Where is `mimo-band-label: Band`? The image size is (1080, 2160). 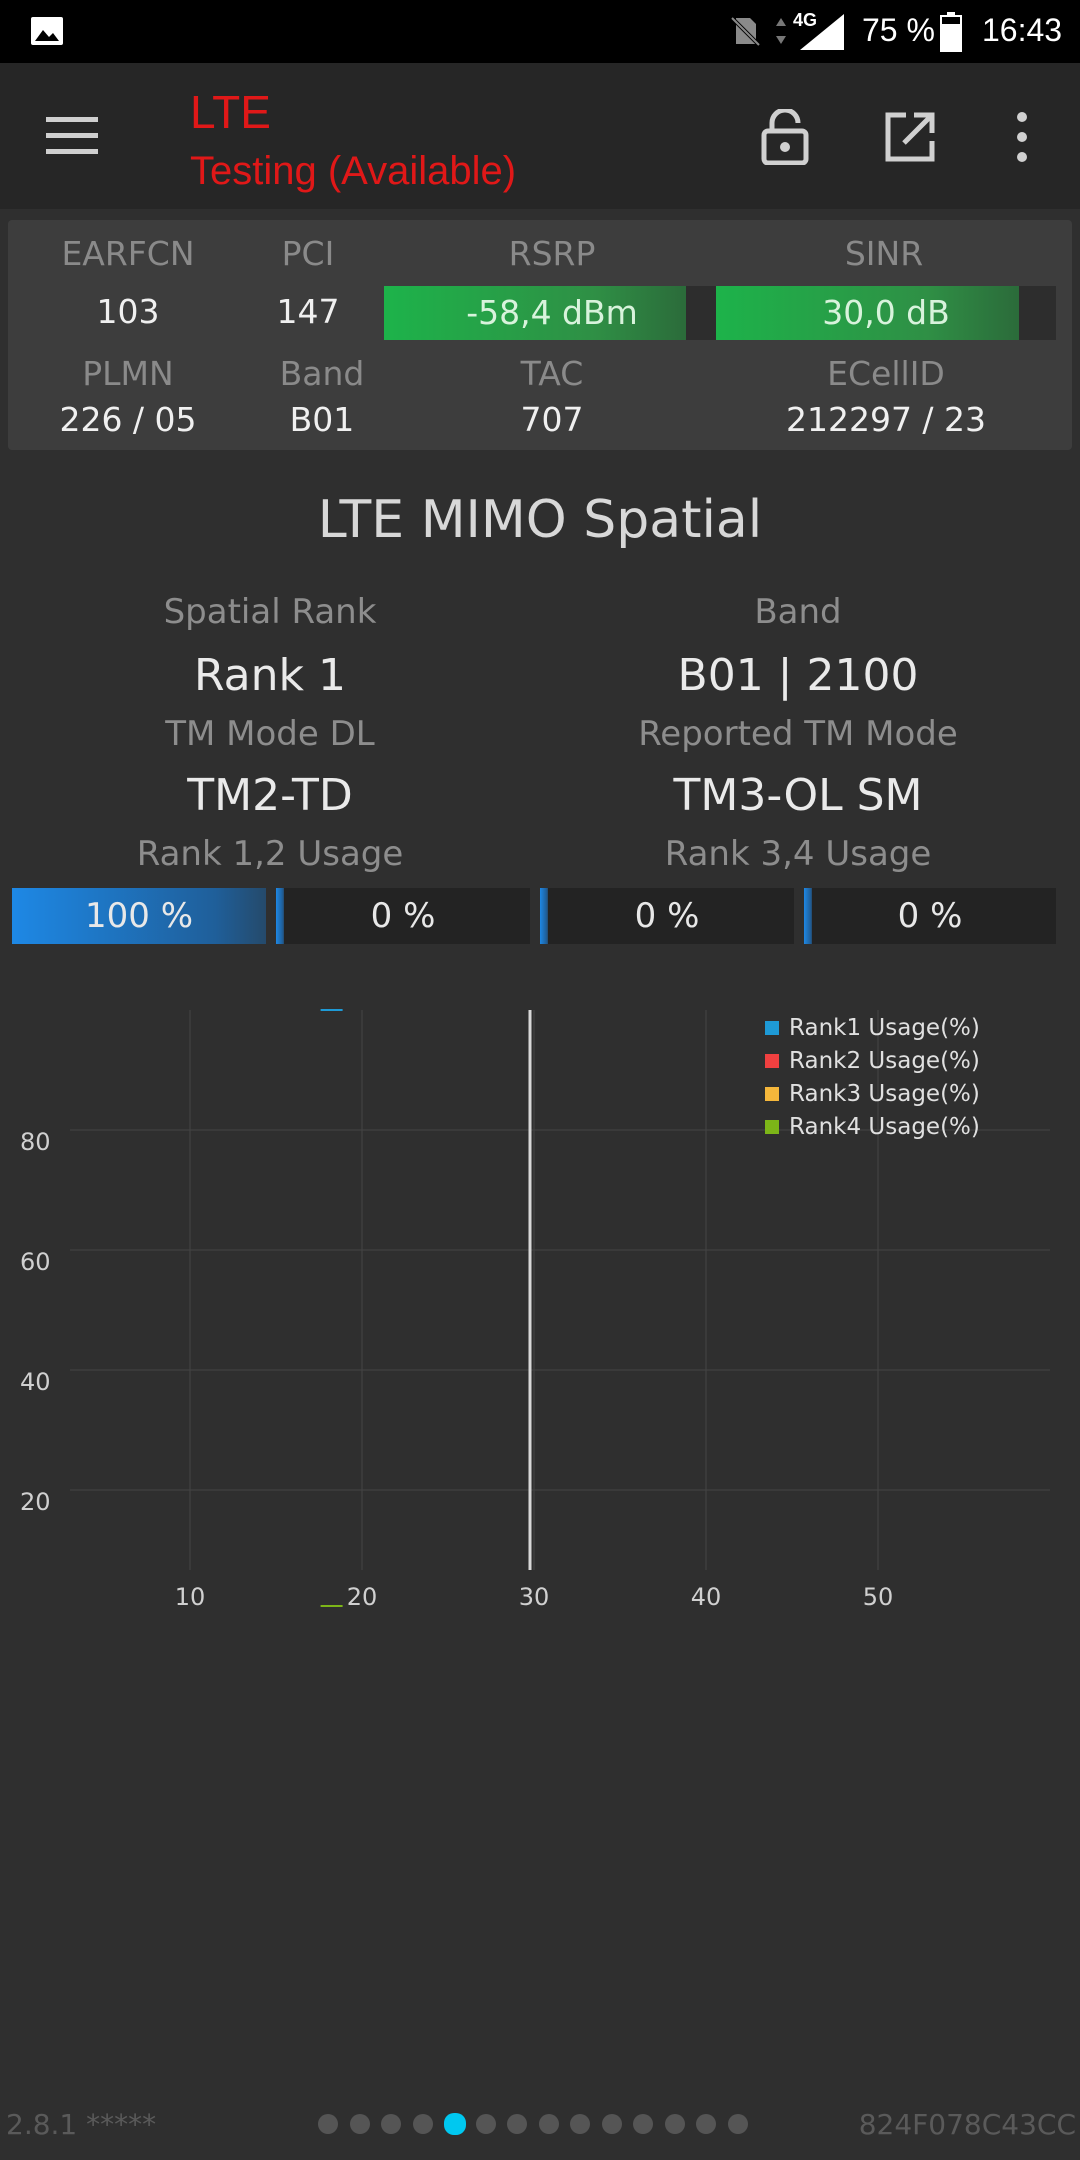
mimo-band-label: Band is located at coordinates (798, 612).